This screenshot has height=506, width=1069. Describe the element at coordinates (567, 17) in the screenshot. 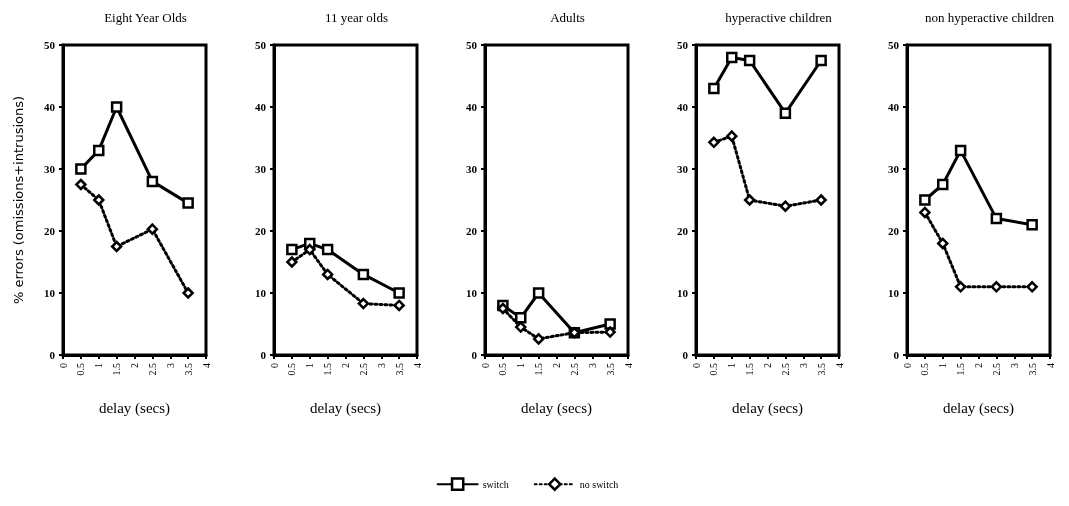

I see `chart-title: Adults` at that location.